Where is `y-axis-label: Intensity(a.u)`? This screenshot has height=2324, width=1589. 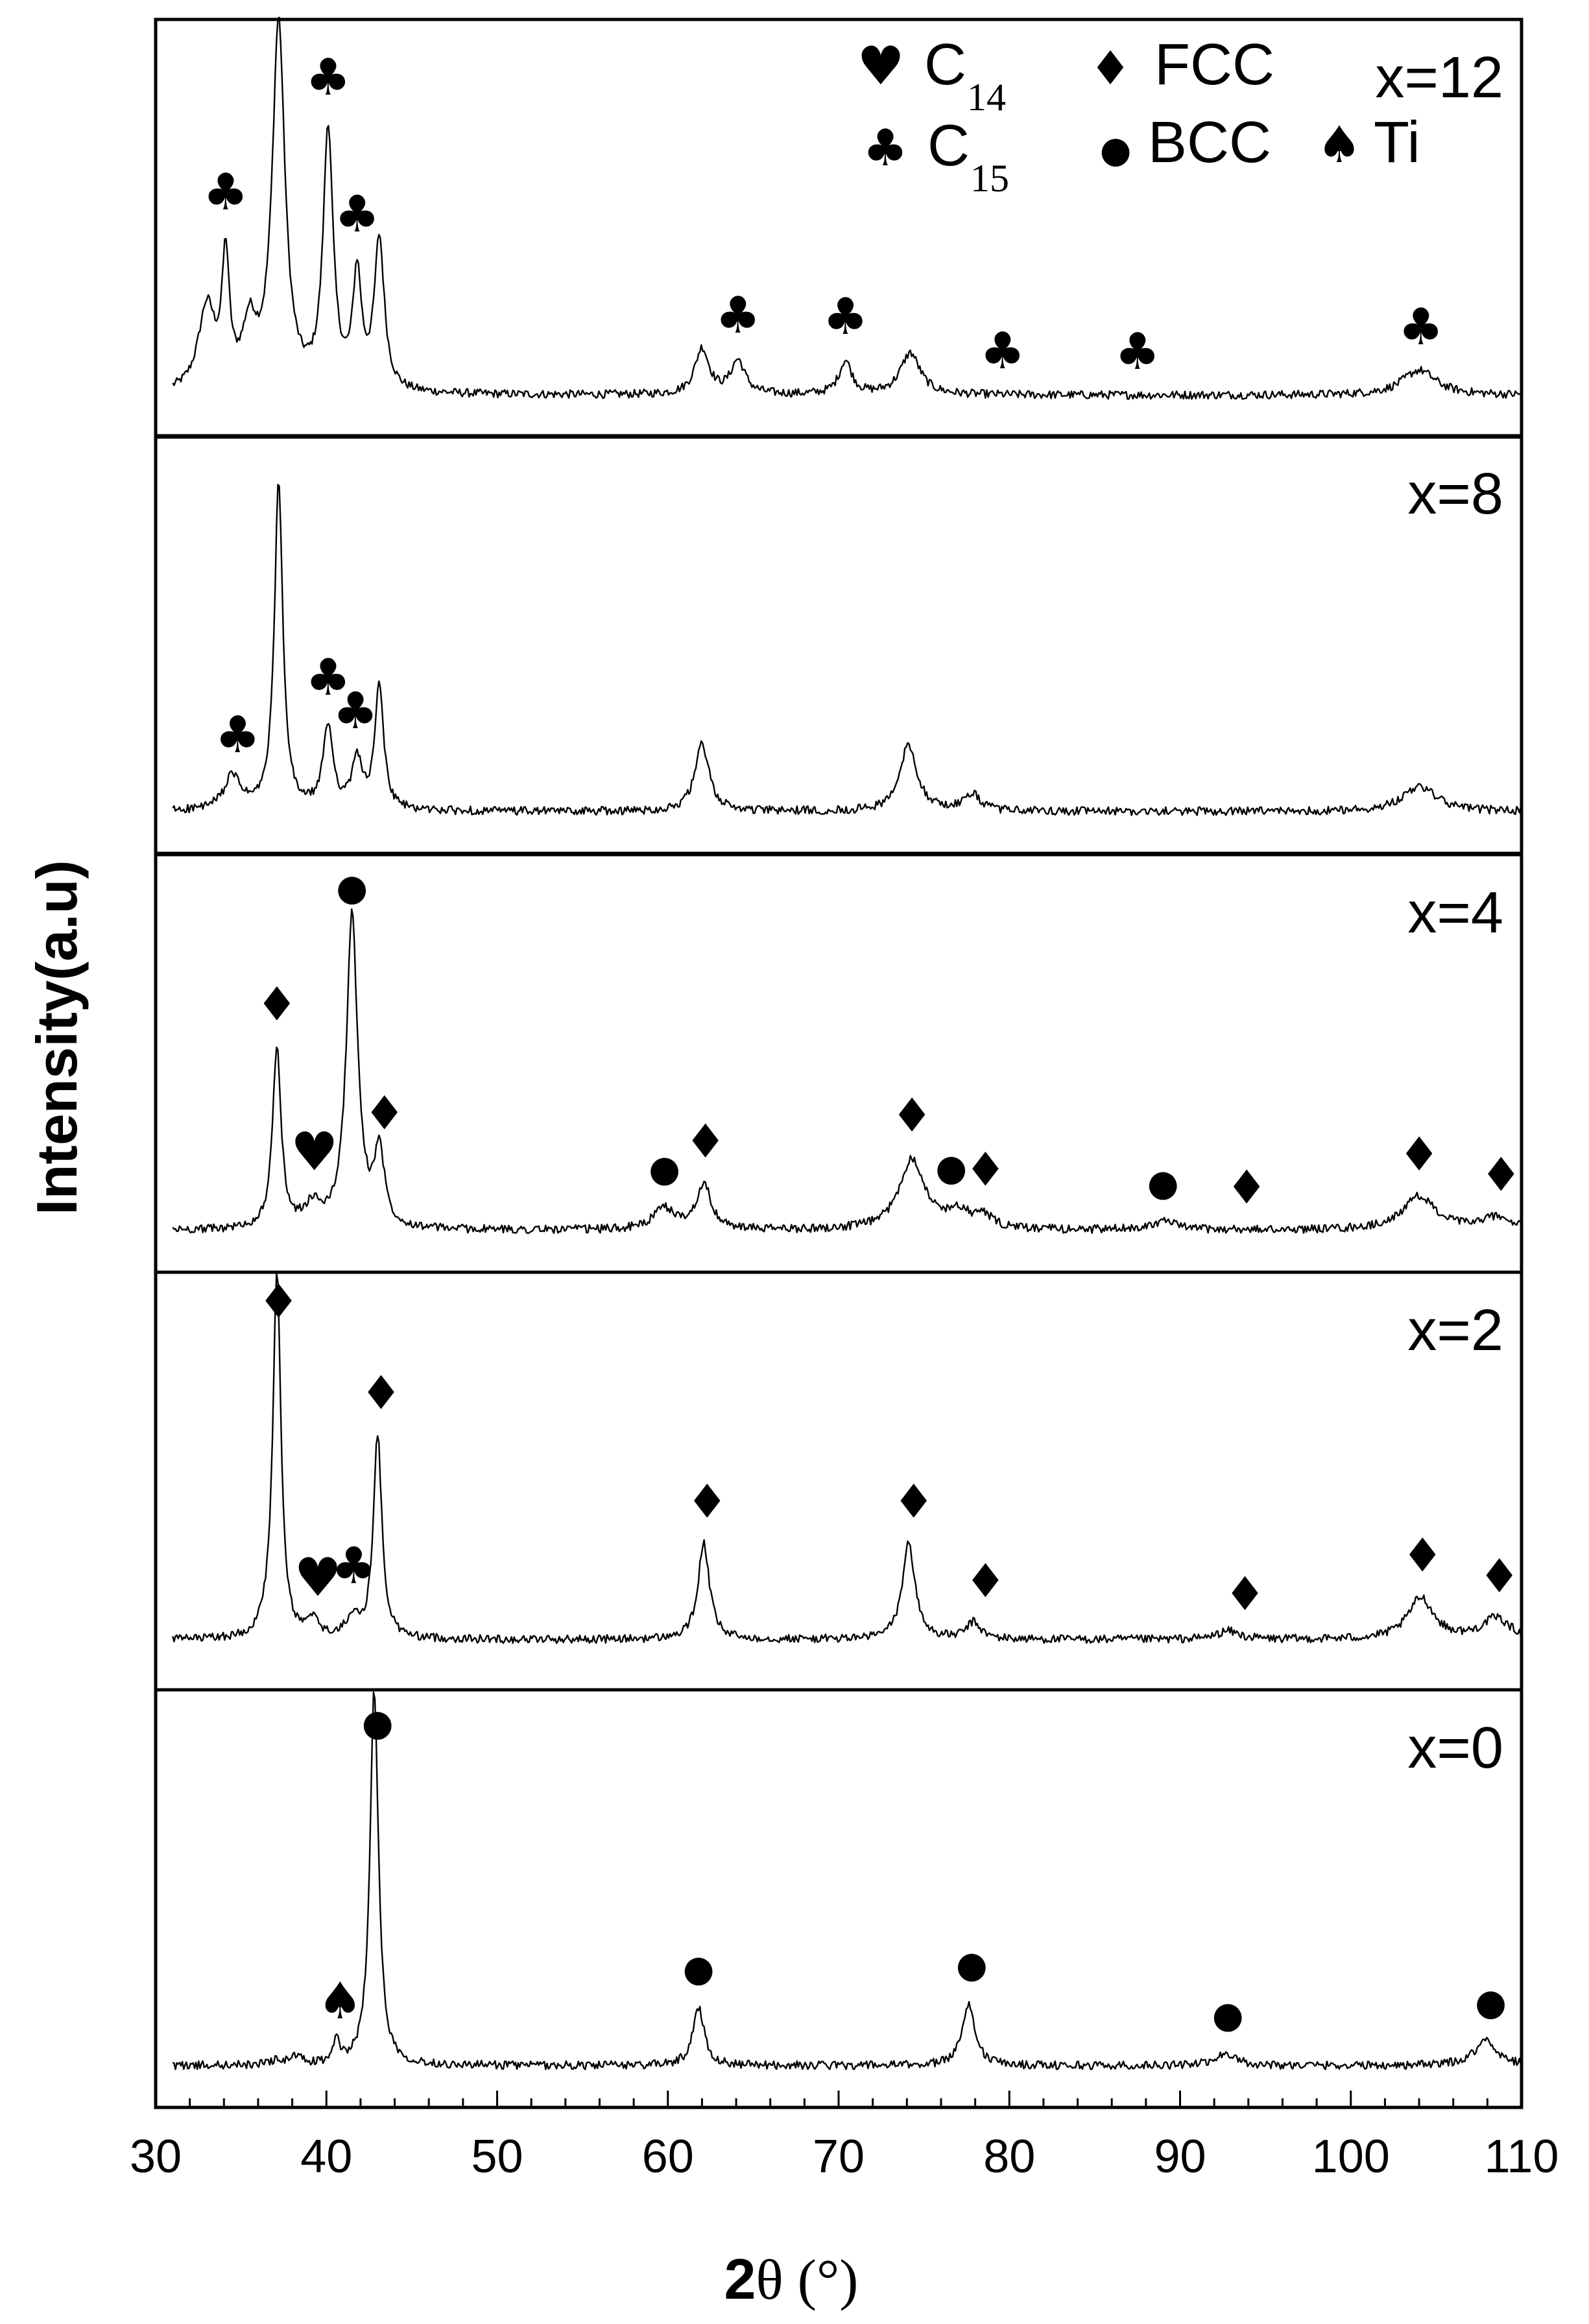
y-axis-label: Intensity(a.u) is located at coordinates (57, 1037).